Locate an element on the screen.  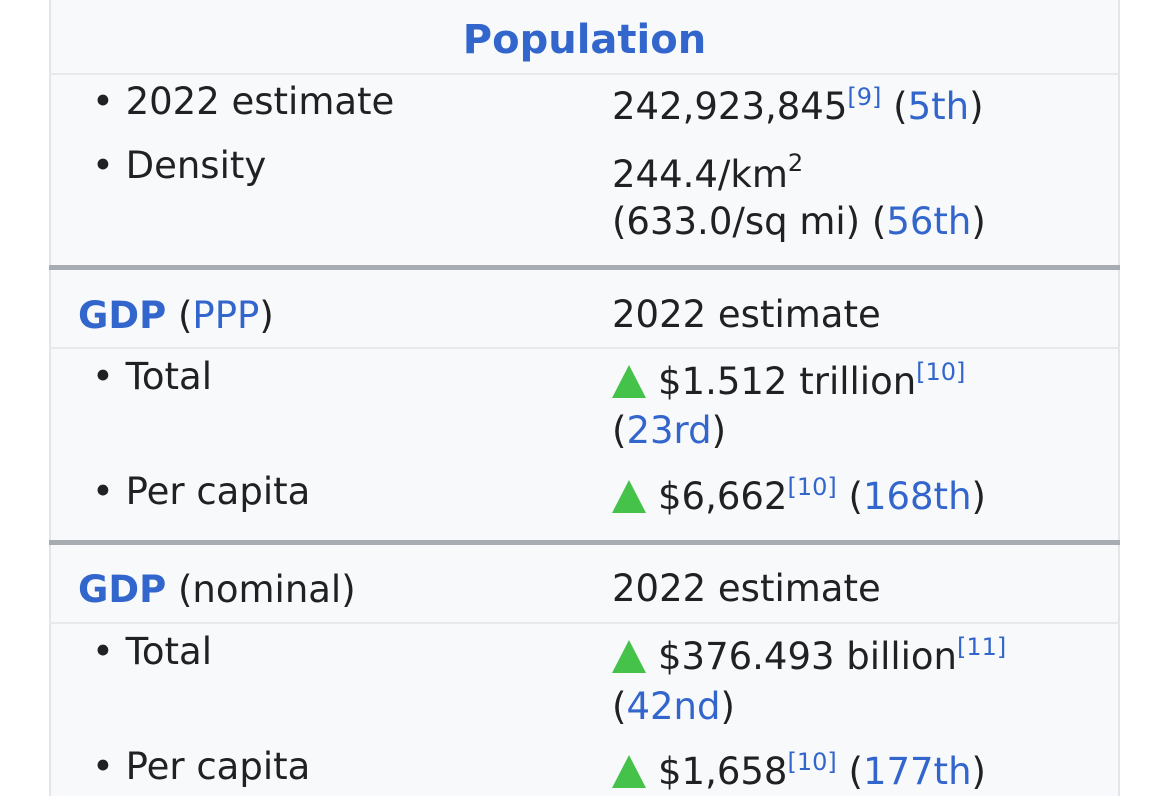
gdp-nominal-total-number: $376.493 billion is located at coordinates (807, 656).